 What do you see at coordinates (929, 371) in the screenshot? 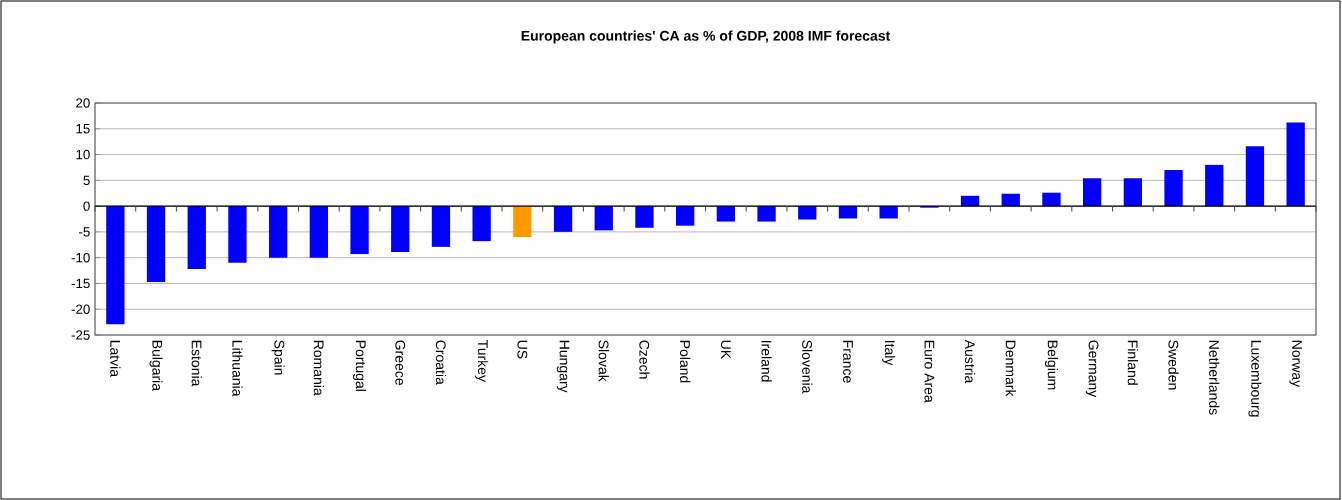
I see `x-tick-label: Euro Area` at bounding box center [929, 371].